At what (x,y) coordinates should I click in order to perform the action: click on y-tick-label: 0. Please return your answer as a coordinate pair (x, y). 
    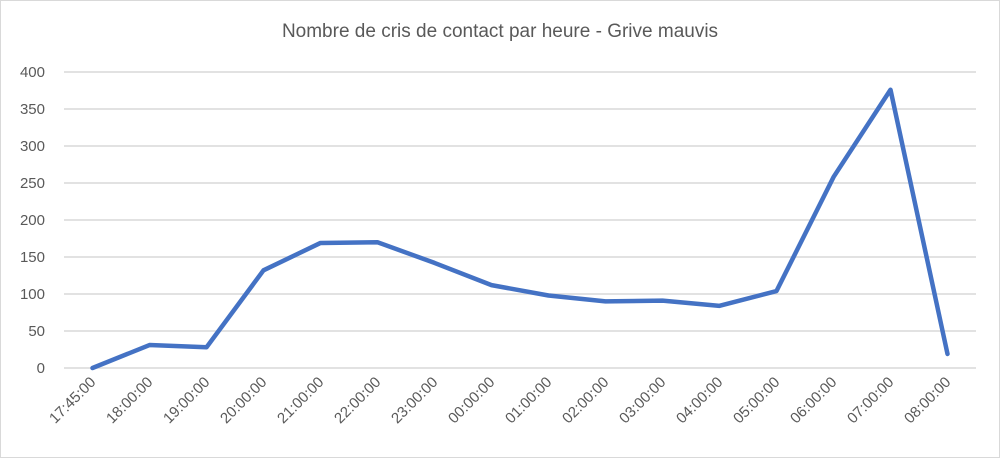
    Looking at the image, I should click on (41, 368).